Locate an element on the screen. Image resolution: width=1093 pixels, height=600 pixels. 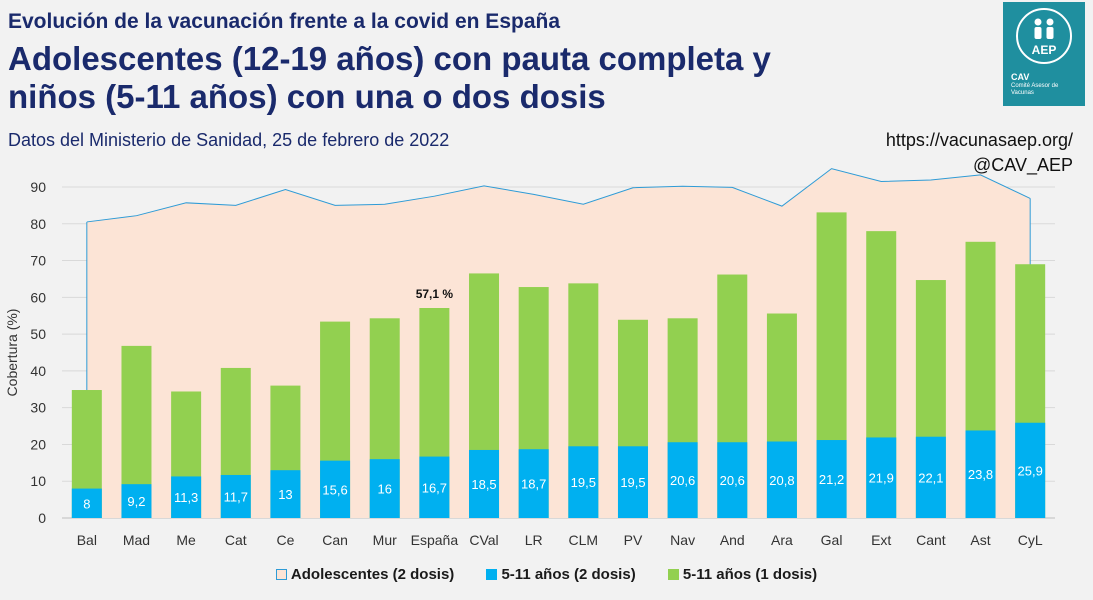
bar-2dosis-label: 16,7 is located at coordinates (434, 487).